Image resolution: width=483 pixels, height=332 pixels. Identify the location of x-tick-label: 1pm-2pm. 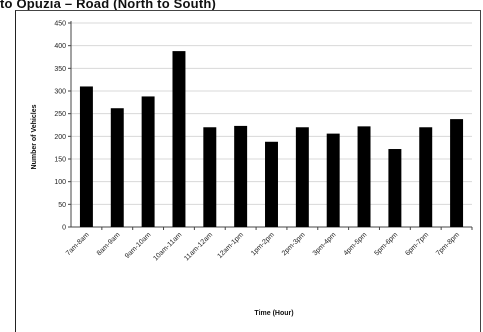
(263, 244).